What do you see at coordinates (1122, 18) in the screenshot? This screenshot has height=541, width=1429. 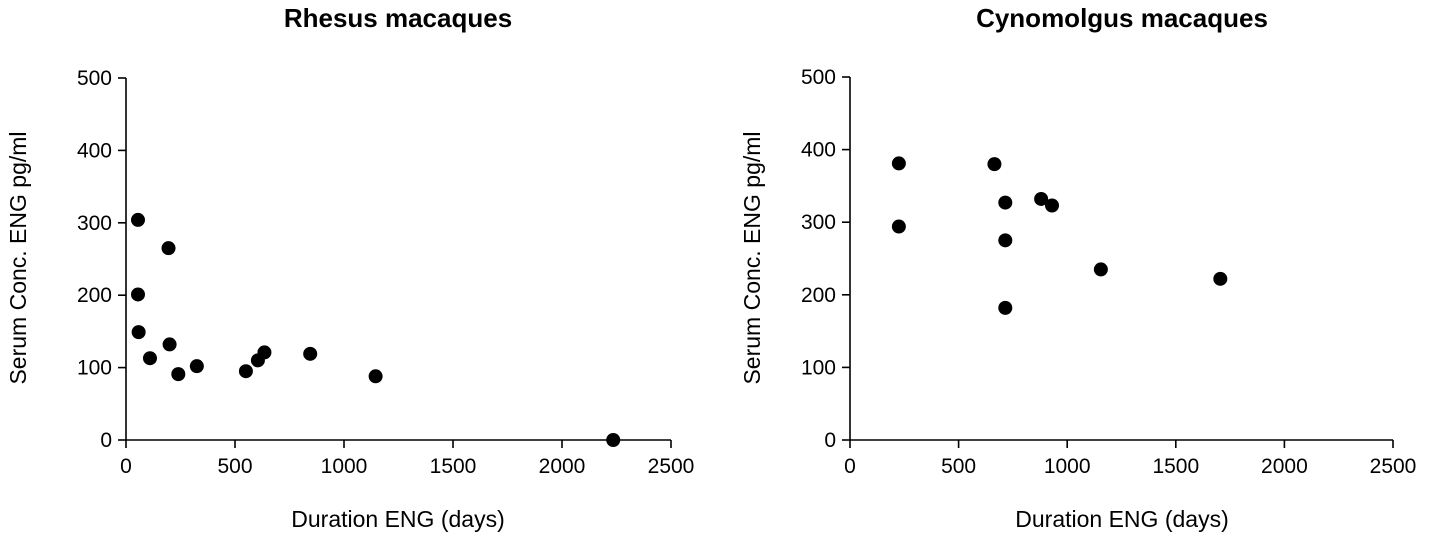 I see `chart-title: Cynomolgus macaques` at bounding box center [1122, 18].